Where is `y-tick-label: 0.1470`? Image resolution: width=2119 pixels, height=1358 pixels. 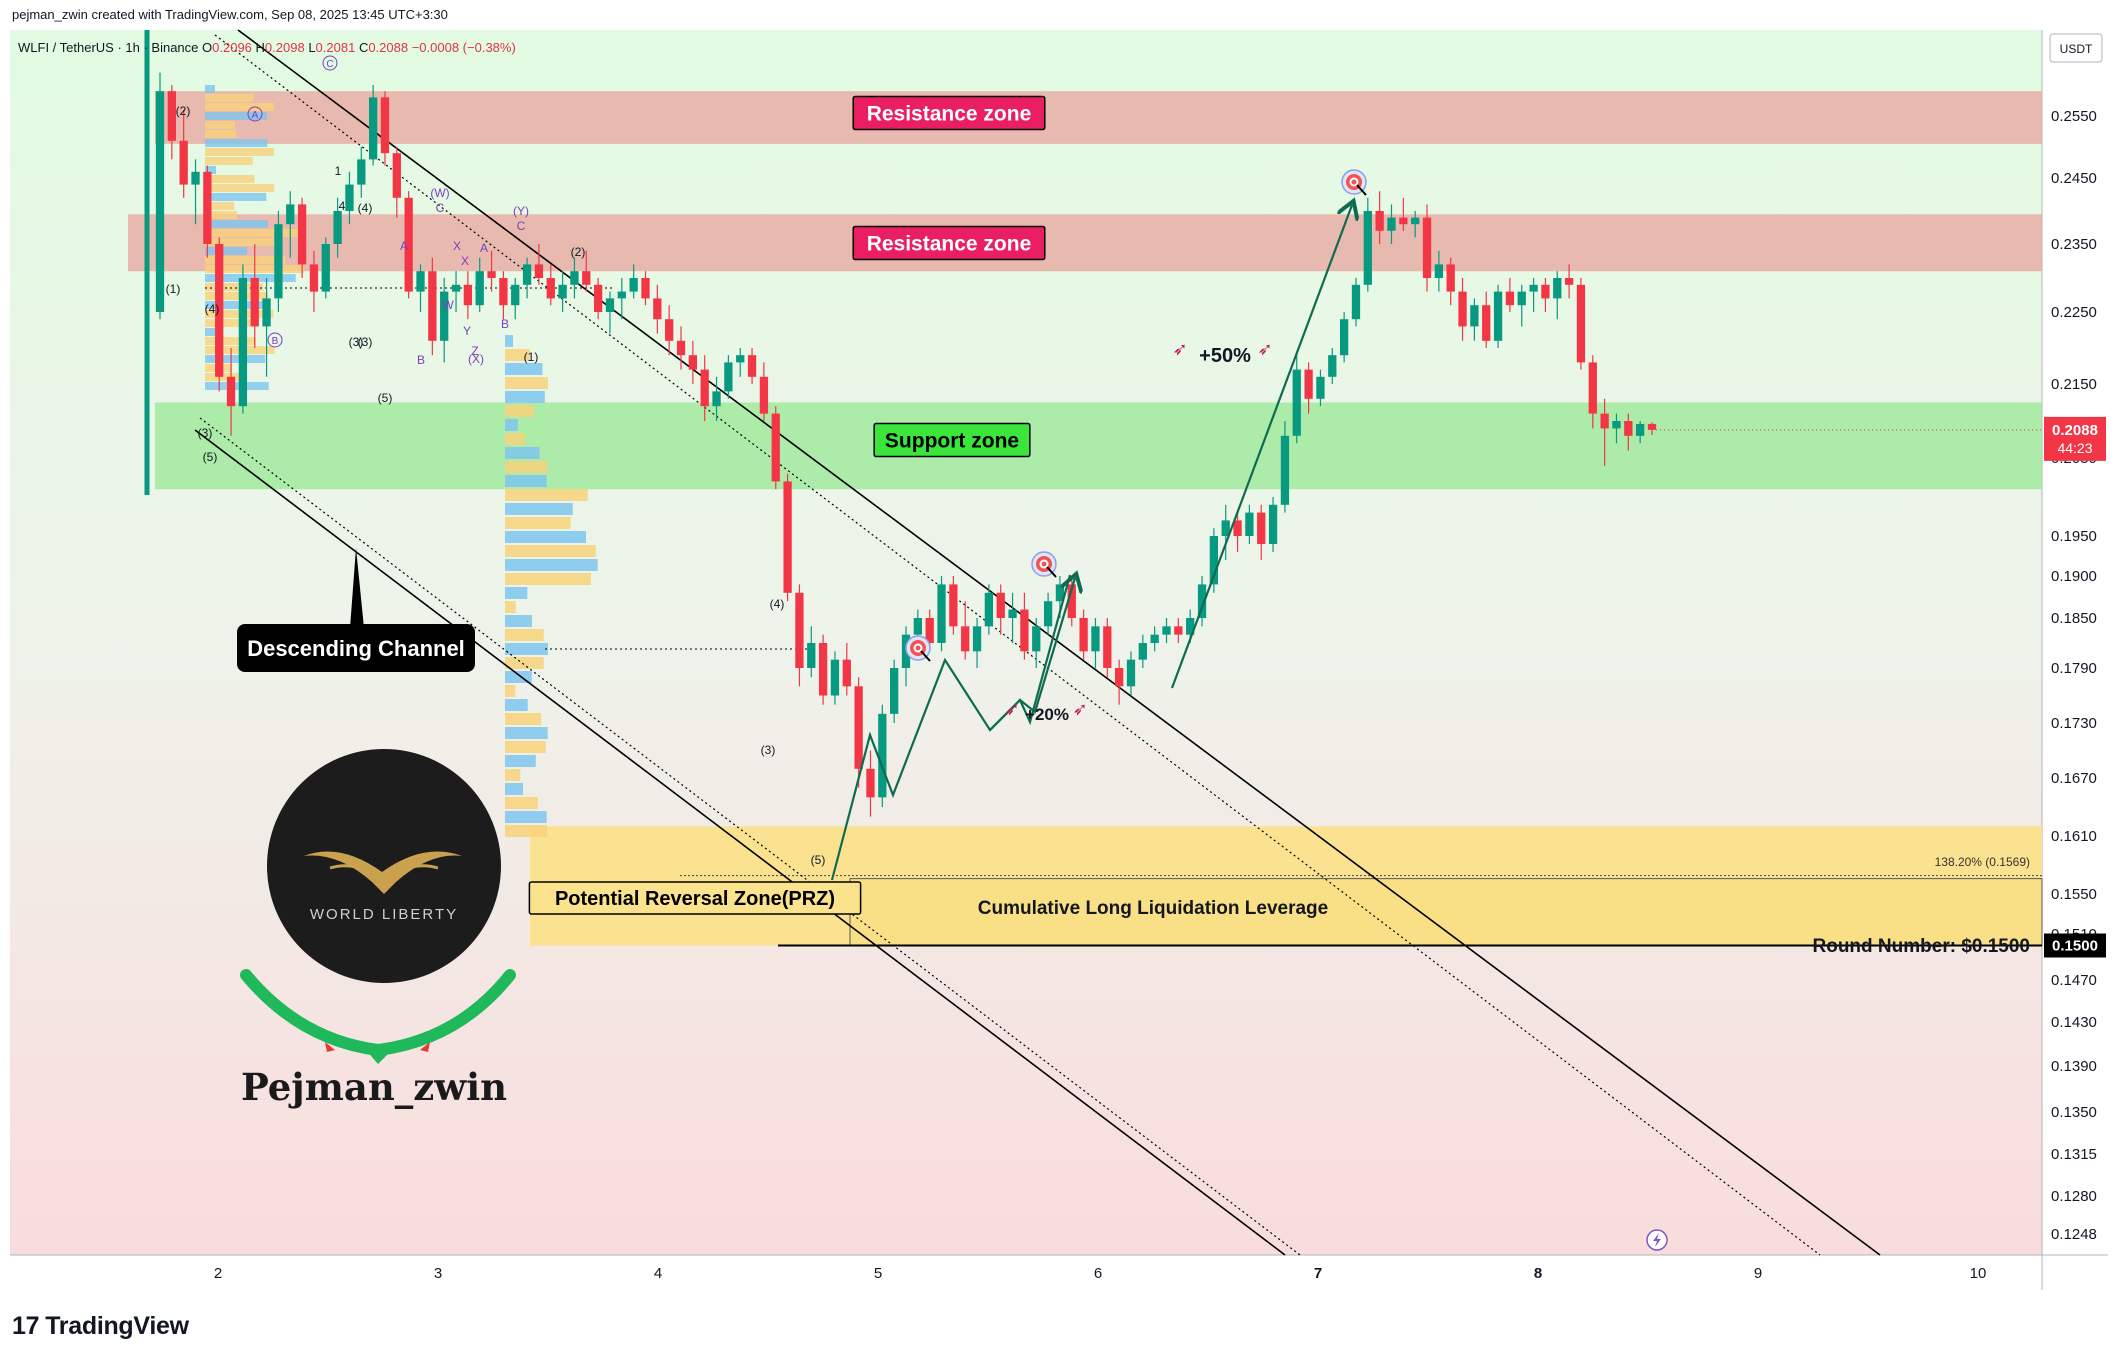
y-tick-label: 0.1470 is located at coordinates (2074, 980).